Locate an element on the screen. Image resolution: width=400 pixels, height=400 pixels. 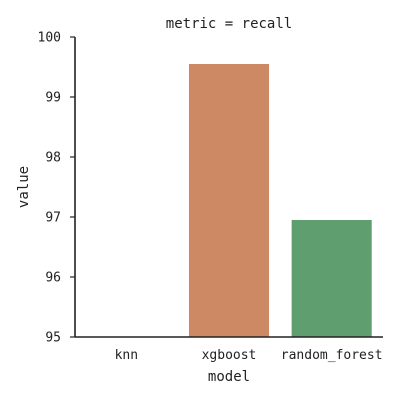
y-tick-label-99: 99 is located at coordinates (53, 98).